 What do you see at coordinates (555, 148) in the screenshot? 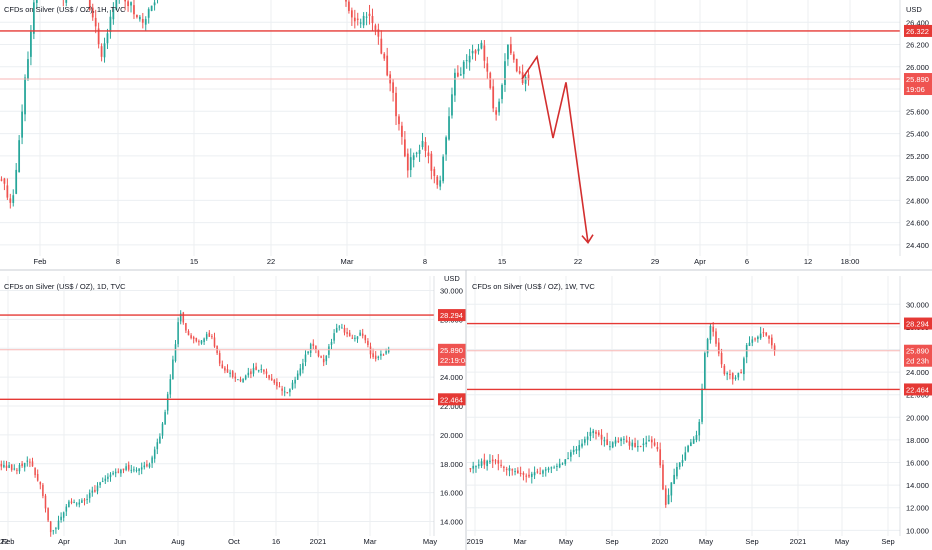
I see `projection-arrow` at bounding box center [555, 148].